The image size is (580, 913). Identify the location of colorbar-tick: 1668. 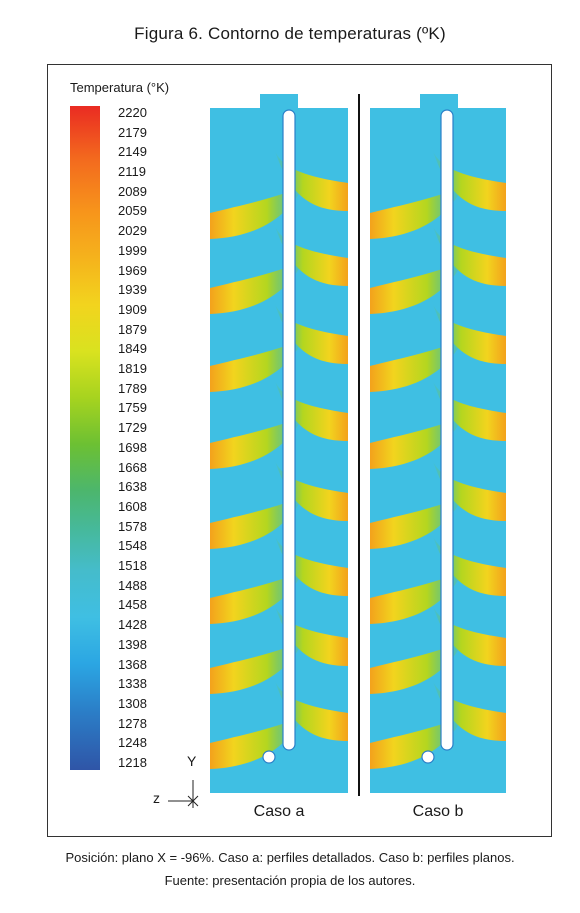
(132, 467).